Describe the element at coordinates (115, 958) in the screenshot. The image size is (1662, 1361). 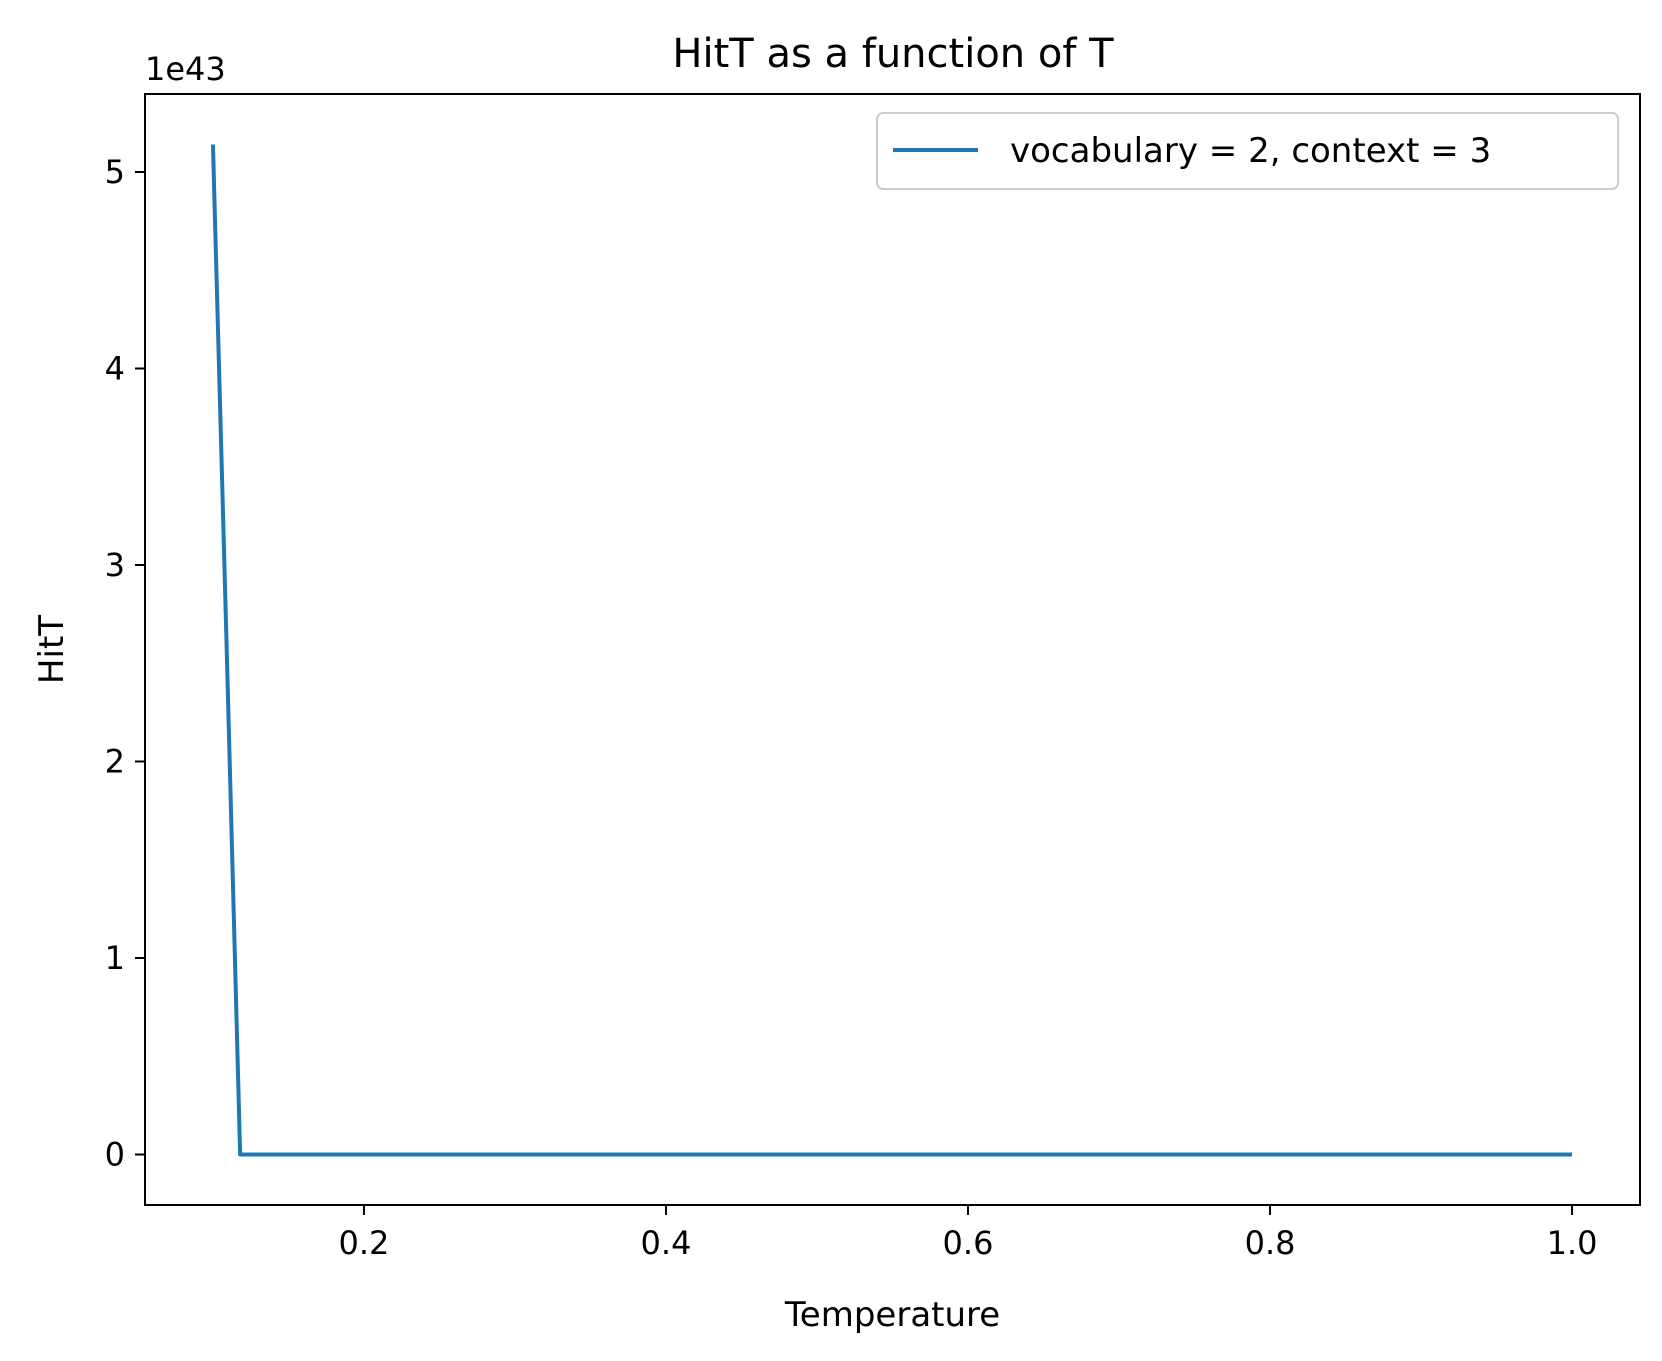
I see `y-tick-label: 1` at that location.